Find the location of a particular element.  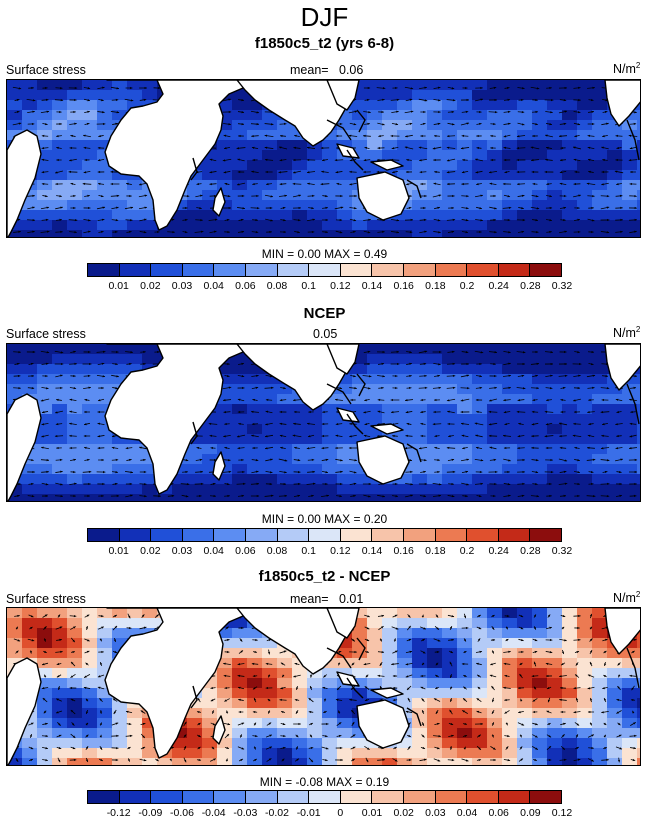

panel2-max-value: 0.20 is located at coordinates (375, 519).